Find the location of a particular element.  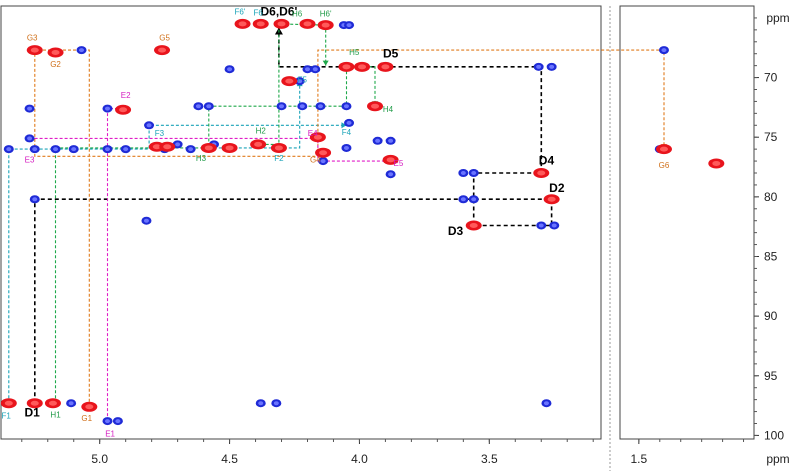

x-tick-label: 4.0 is located at coordinates (359, 459).